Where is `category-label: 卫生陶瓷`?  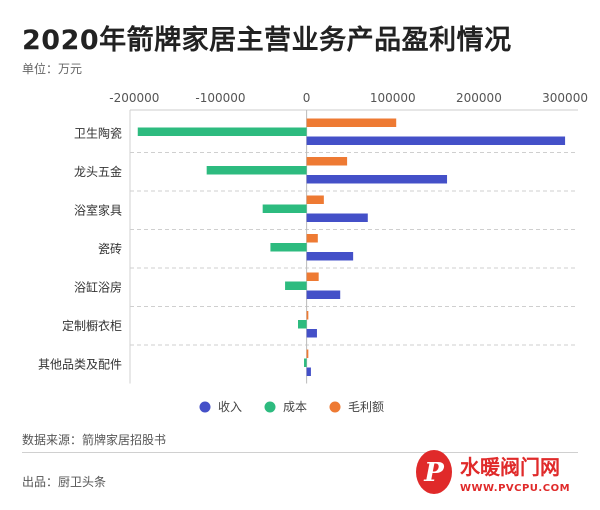 category-label: 卫生陶瓷 is located at coordinates (98, 132).